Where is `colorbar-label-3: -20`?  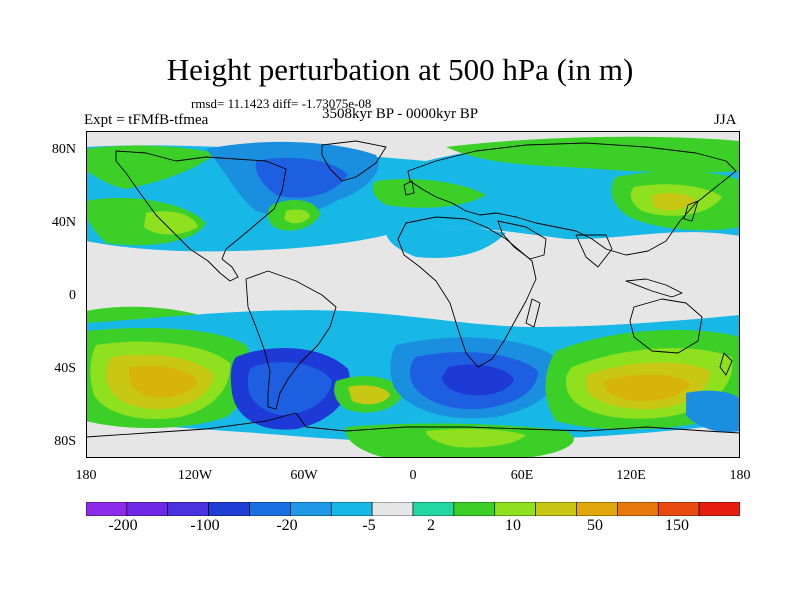
colorbar-label-3: -20 is located at coordinates (287, 525).